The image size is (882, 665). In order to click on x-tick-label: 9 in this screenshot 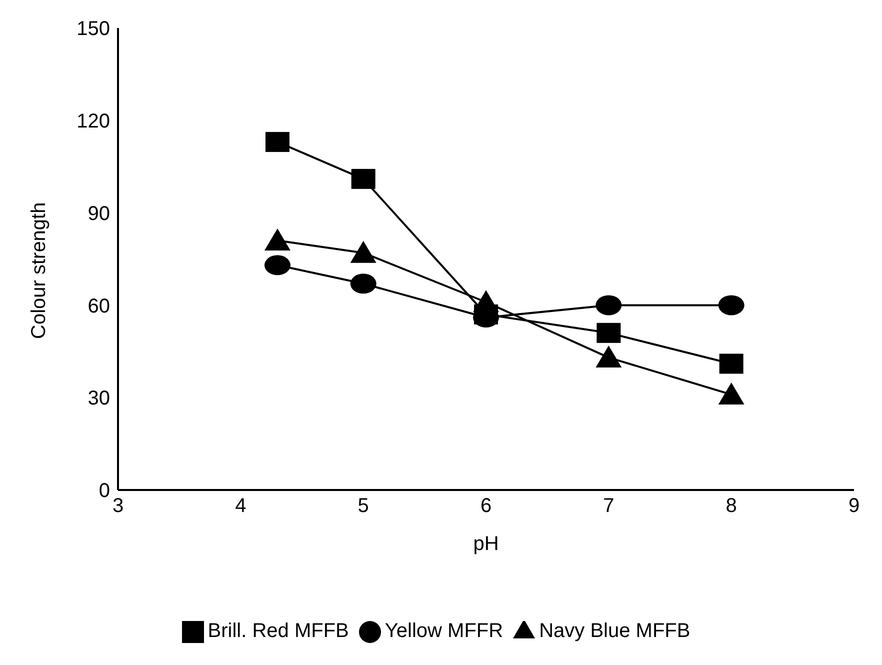, I will do `click(854, 506)`.